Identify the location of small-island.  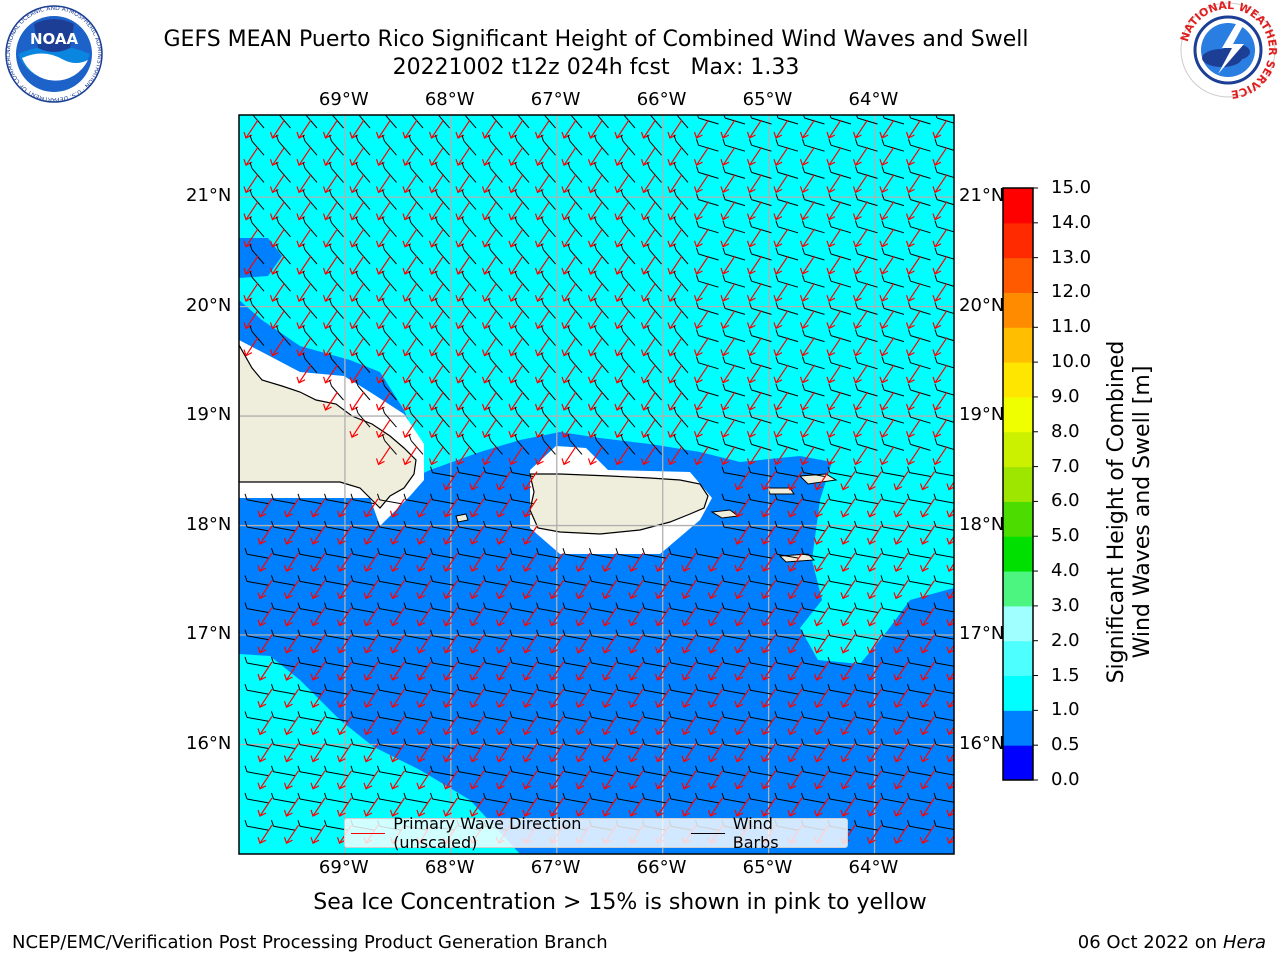
(781, 491).